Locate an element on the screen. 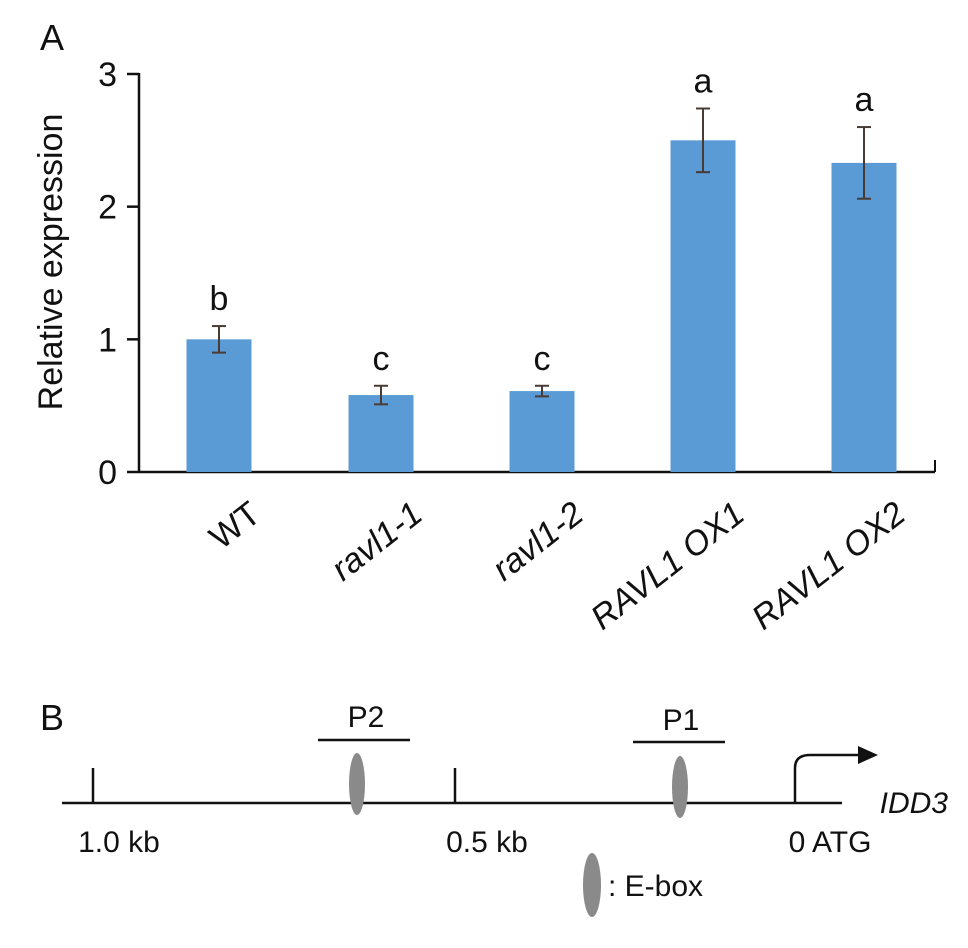  legend-ebox-icon is located at coordinates (592, 885).